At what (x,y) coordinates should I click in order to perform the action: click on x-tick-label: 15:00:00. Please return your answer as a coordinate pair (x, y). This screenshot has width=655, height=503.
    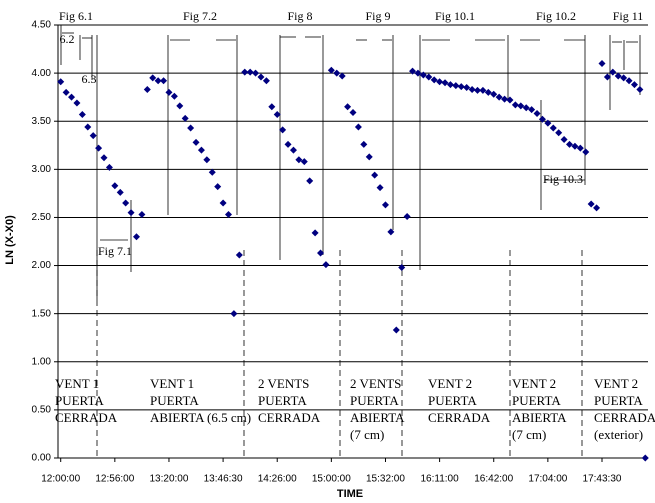
    Looking at the image, I should click on (331, 479).